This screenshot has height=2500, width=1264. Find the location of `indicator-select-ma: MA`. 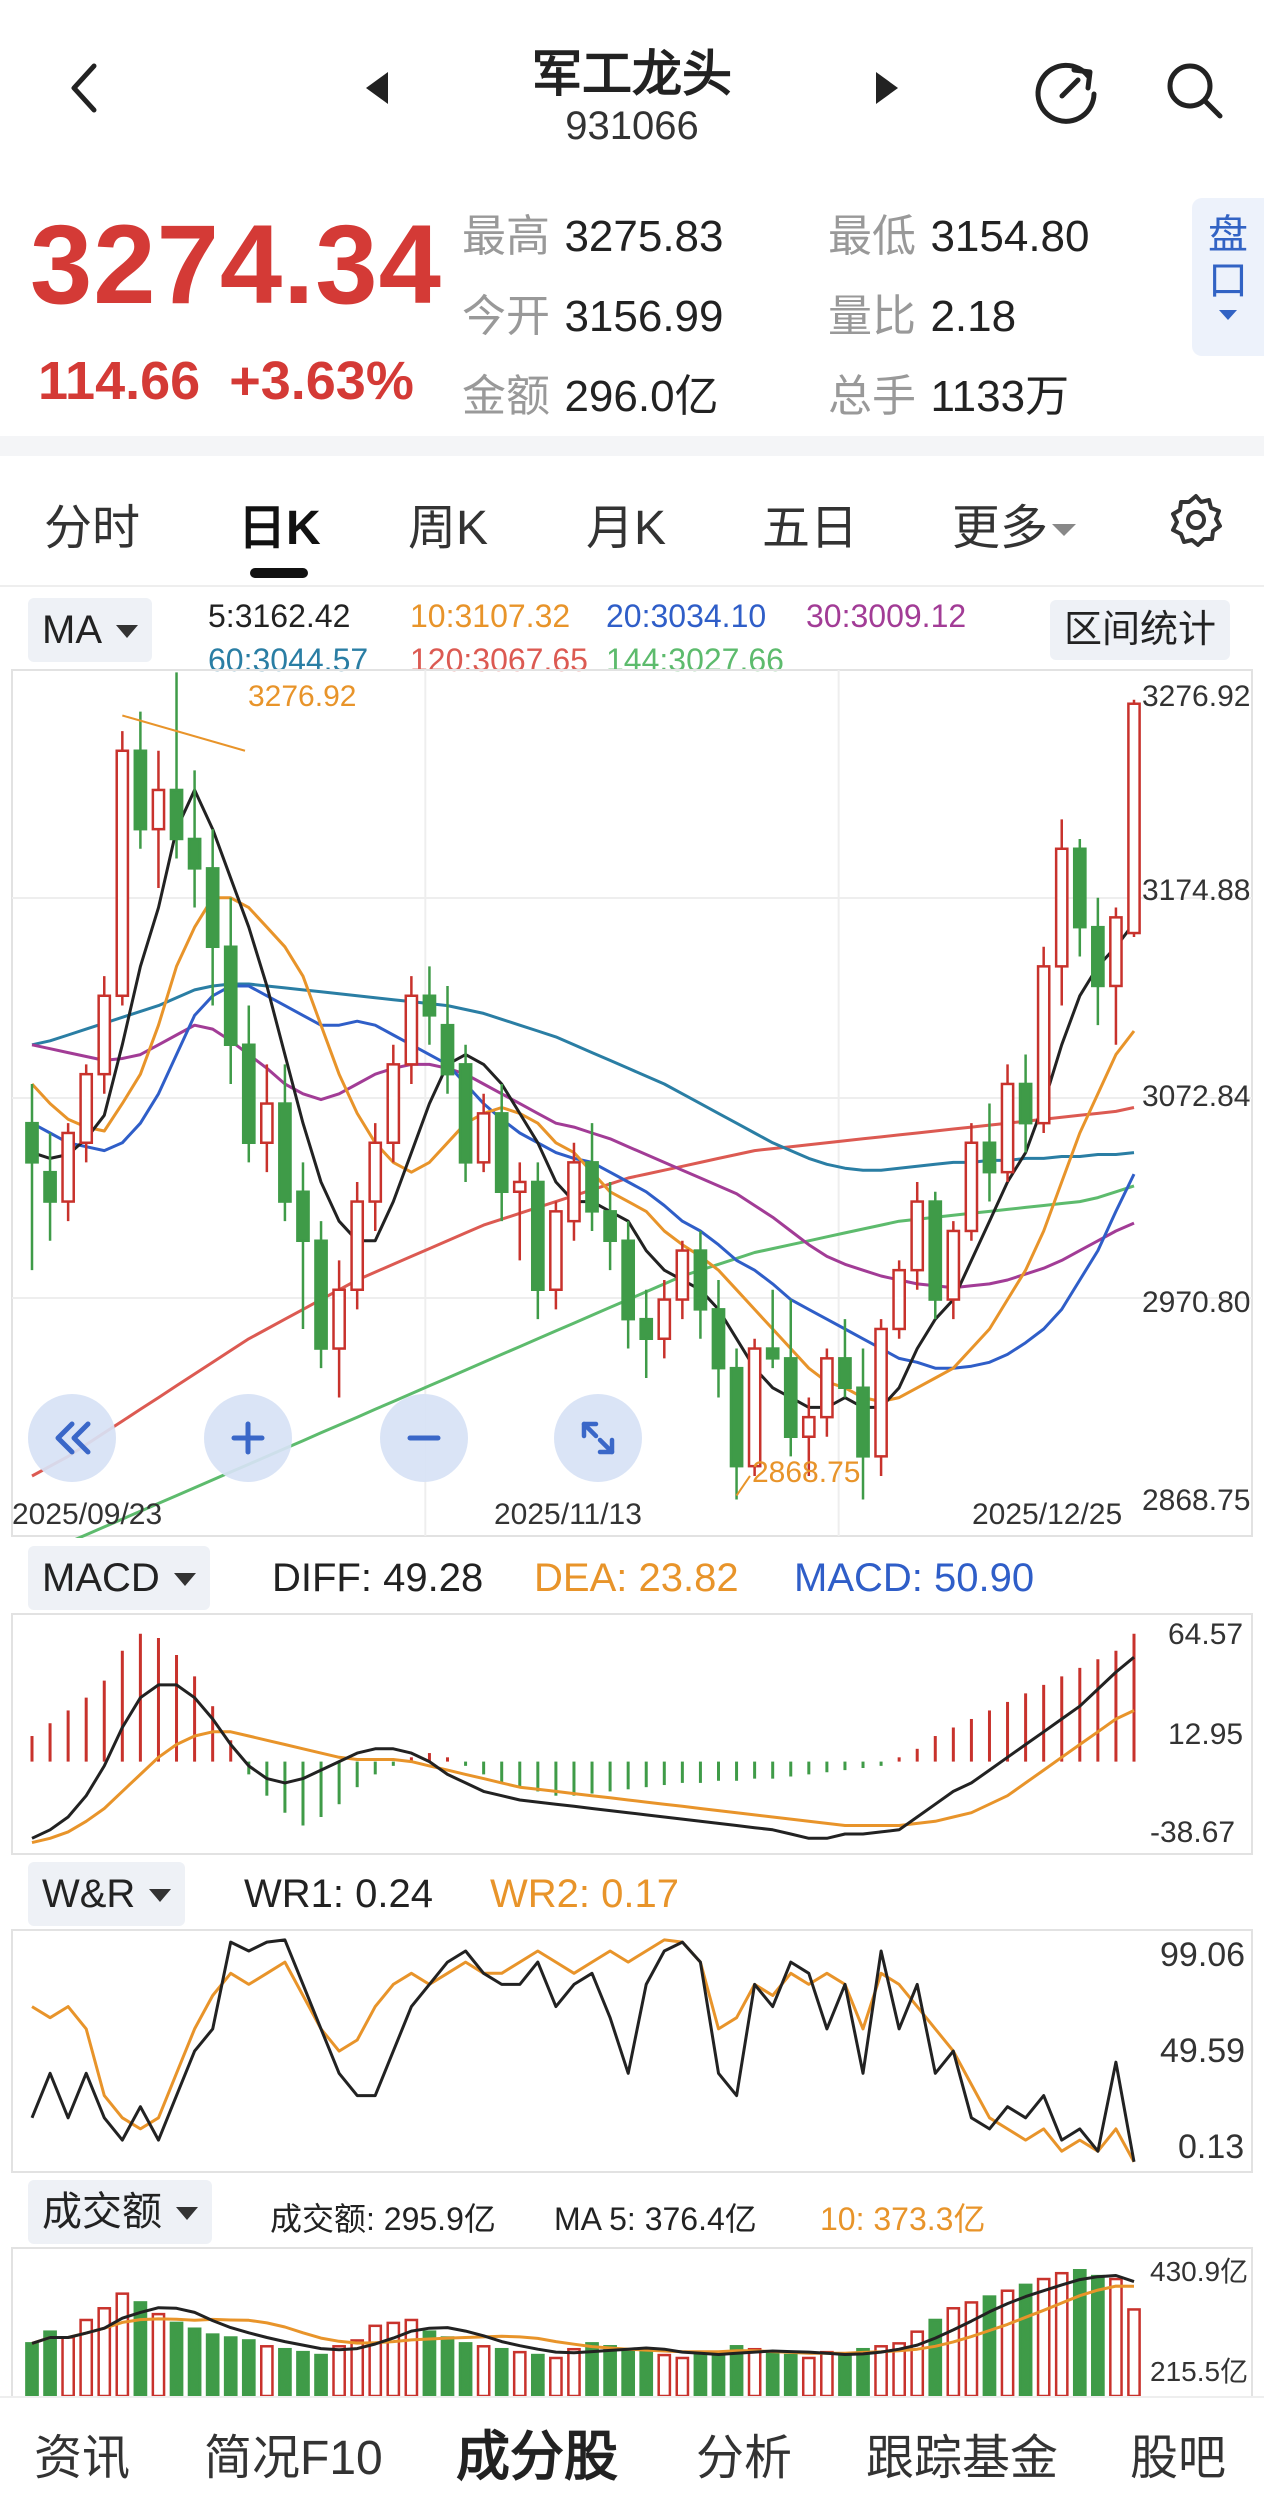

indicator-select-ma: MA is located at coordinates (90, 630).